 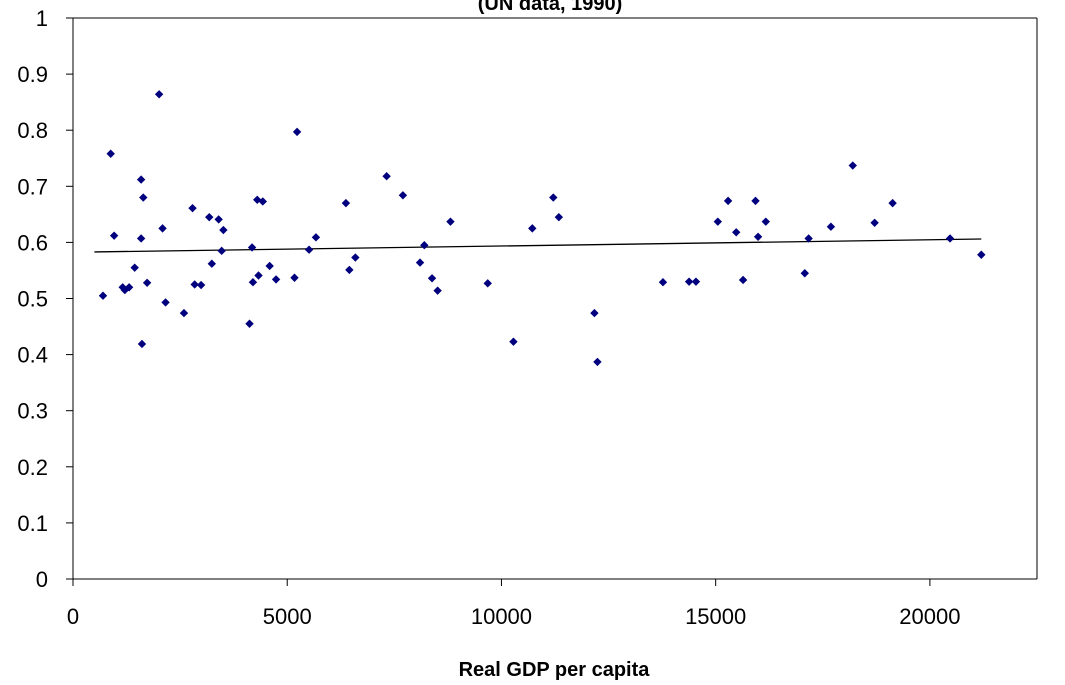 I want to click on chart-title: (UN data, 1990), so click(x=550, y=7).